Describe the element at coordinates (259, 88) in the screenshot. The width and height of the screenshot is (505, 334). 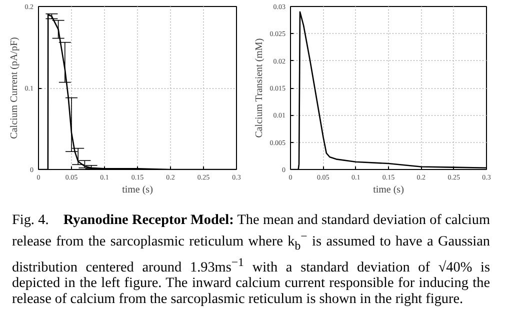
I see `y-axis-title: Calcium Transient (mM)` at that location.